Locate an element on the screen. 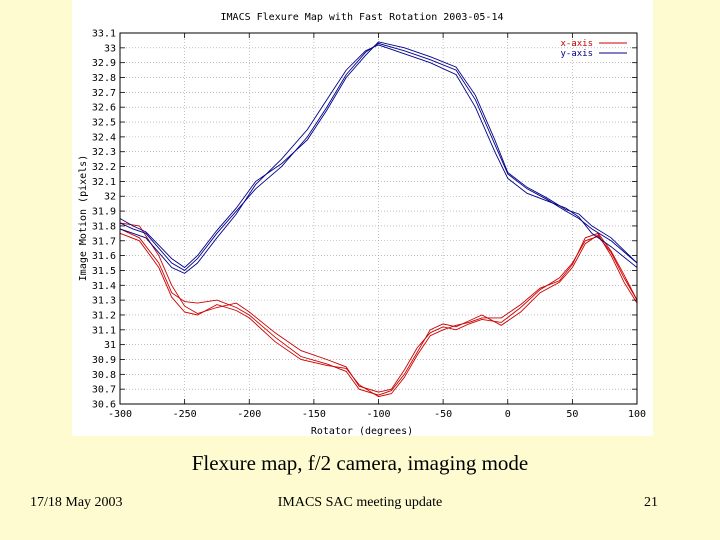  y-tick-label: 31.4 is located at coordinates (104, 286).